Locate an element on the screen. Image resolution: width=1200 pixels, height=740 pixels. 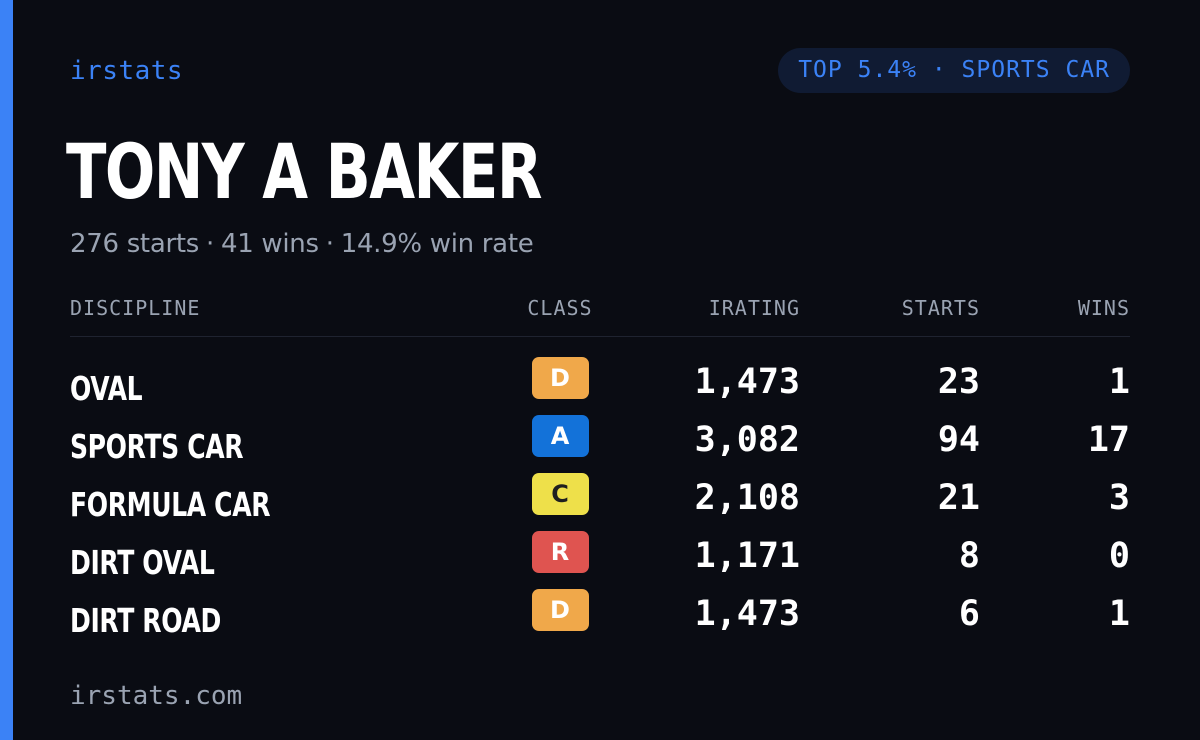
column-header-irating: IRATING is located at coordinates (715, 316).